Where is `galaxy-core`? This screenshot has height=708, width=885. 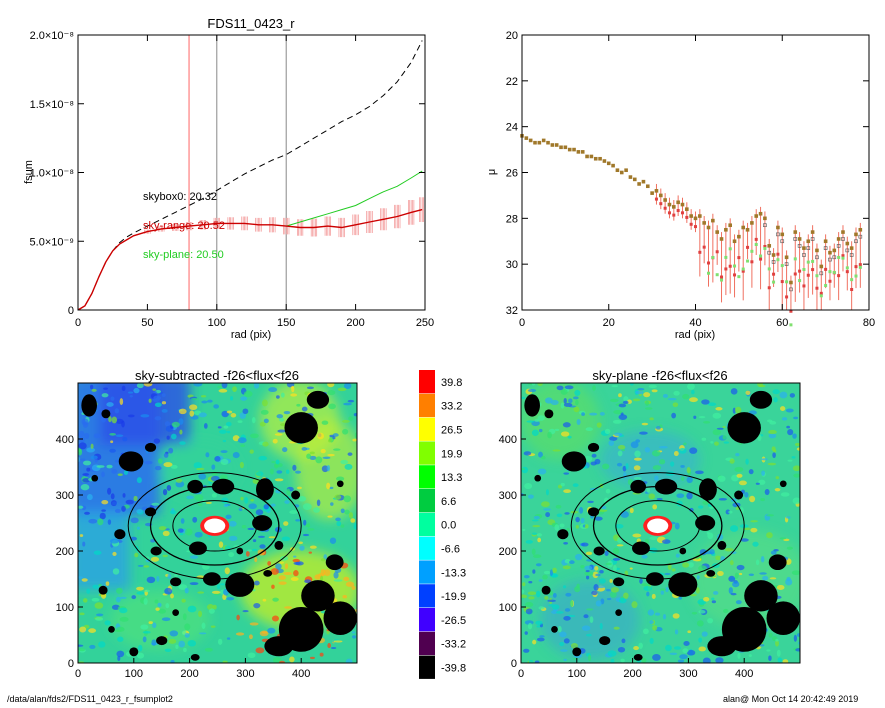 galaxy-core is located at coordinates (658, 526).